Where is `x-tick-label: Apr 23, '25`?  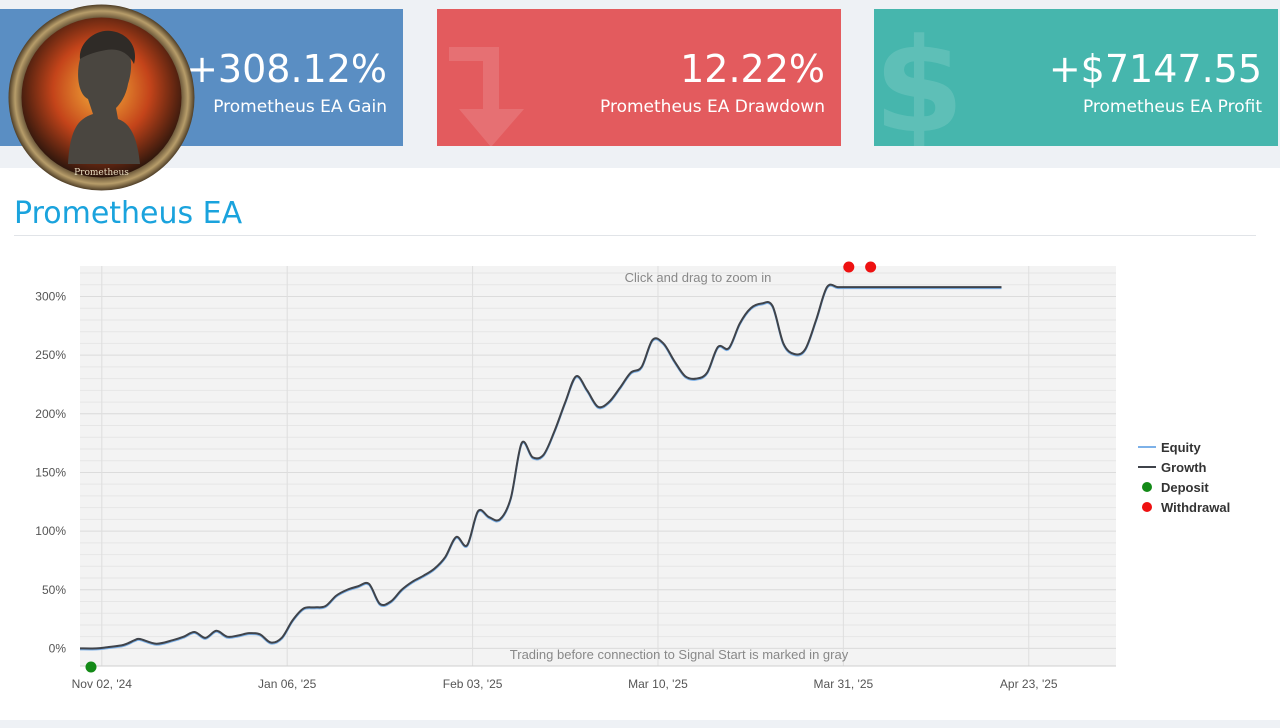
x-tick-label: Apr 23, '25 is located at coordinates (1029, 684).